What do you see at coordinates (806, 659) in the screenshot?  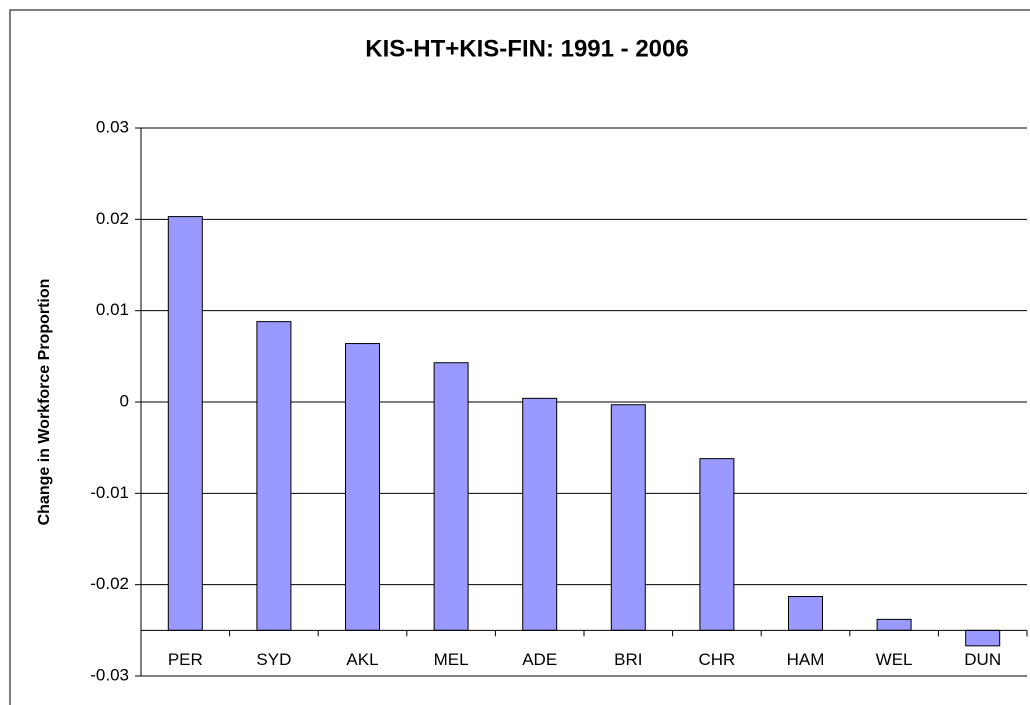 I see `x-tick-label: HAM` at bounding box center [806, 659].